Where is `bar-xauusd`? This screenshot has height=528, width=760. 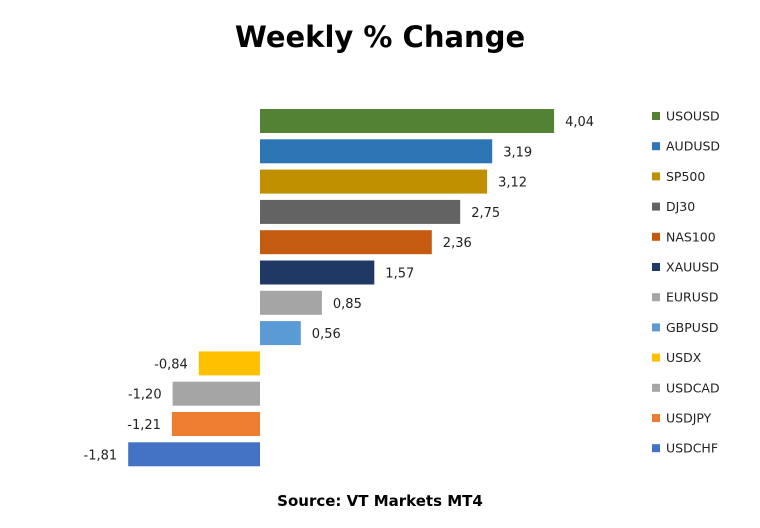 bar-xauusd is located at coordinates (317, 272).